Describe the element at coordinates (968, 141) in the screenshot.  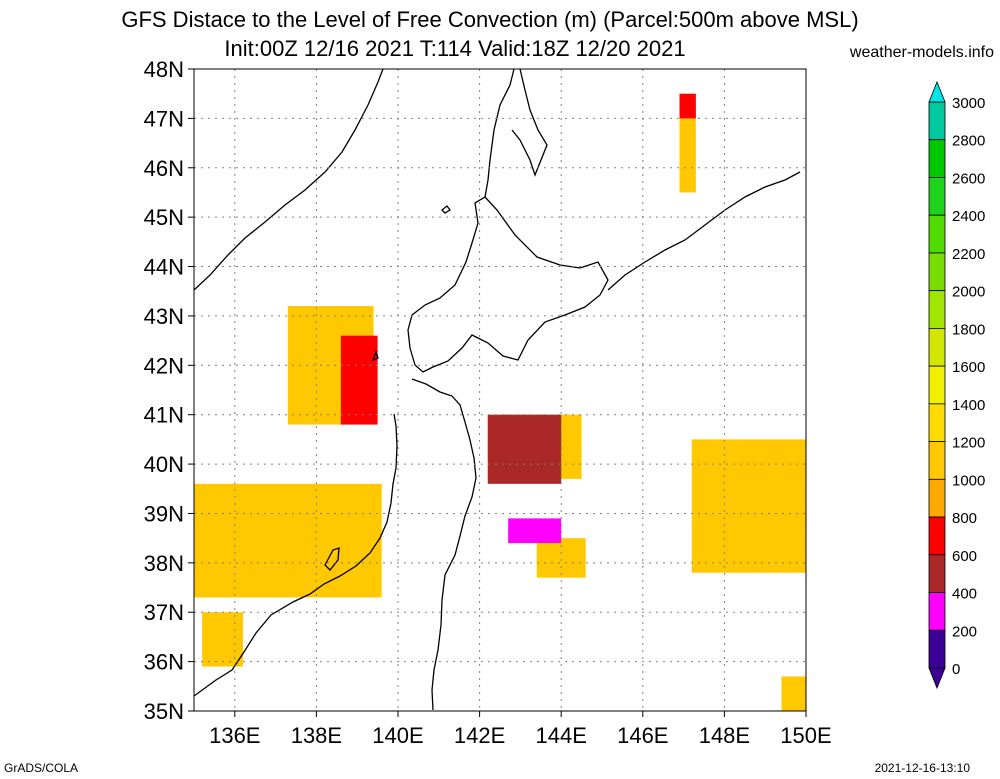
I see `colorbar-label: 2800` at that location.